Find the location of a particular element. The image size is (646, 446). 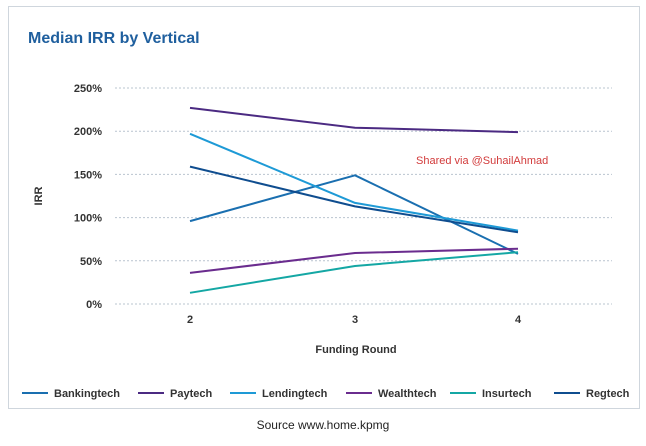

legend-label: Bankingtech is located at coordinates (87, 394).